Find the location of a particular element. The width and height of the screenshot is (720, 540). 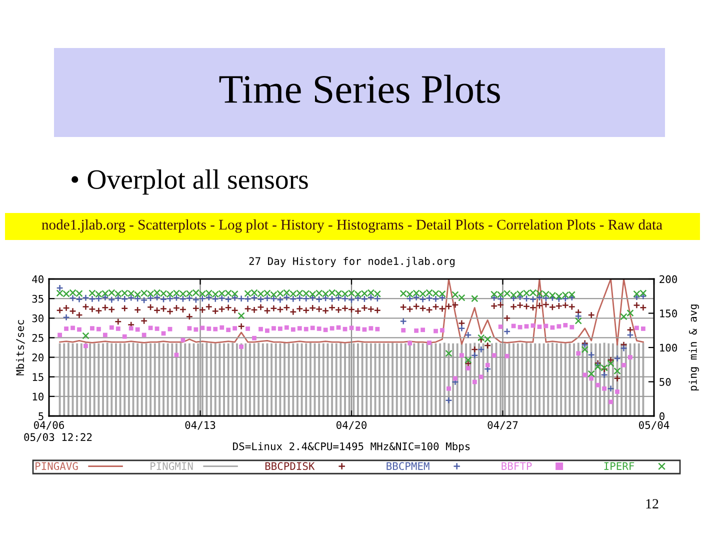

x-tick-label: 04/20 is located at coordinates (351, 425).